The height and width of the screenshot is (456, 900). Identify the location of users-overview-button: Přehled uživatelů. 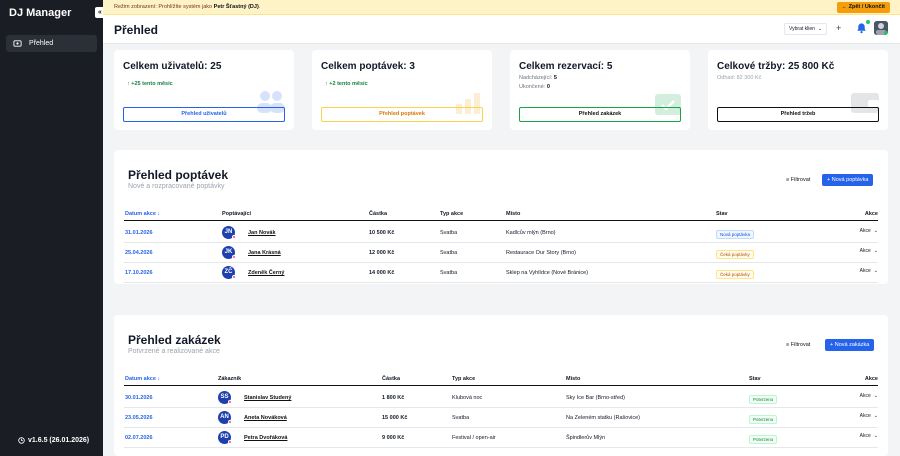
(204, 114).